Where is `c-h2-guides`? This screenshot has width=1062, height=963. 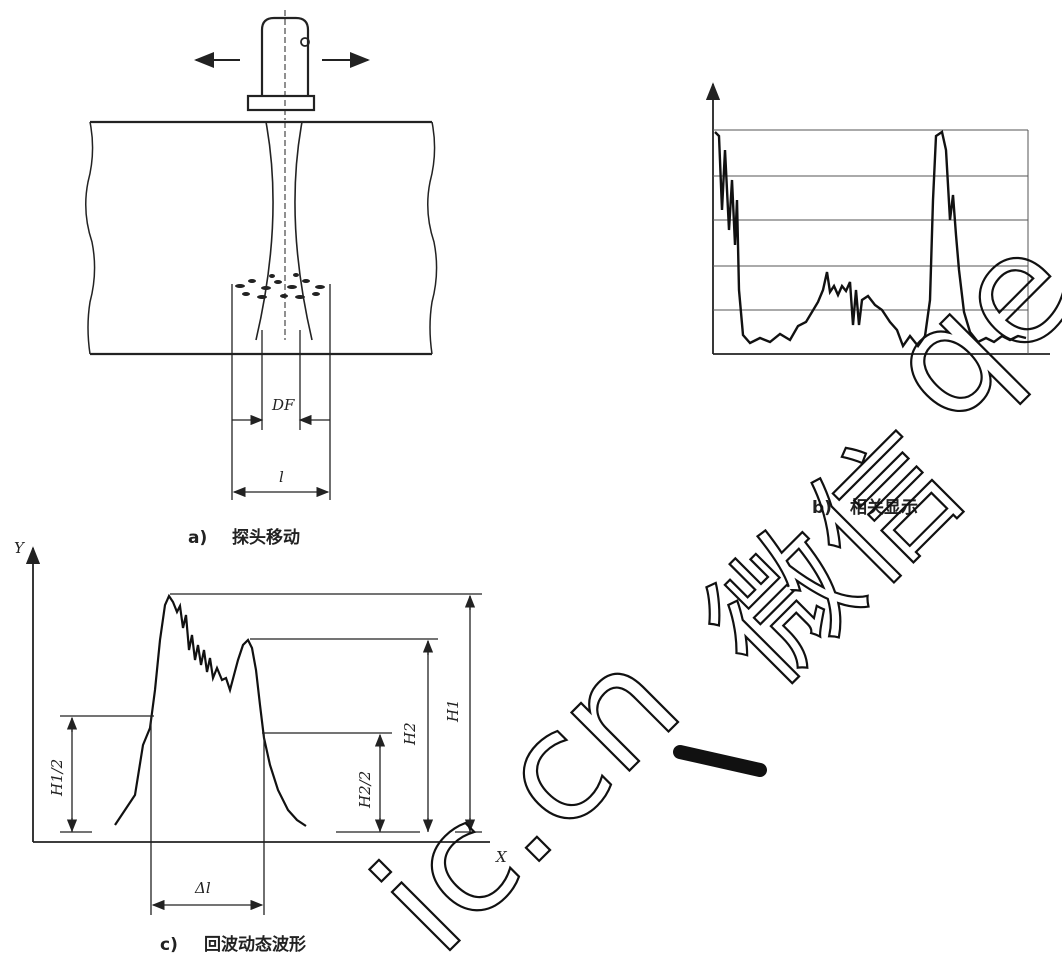 c-h2-guides is located at coordinates (344, 735).